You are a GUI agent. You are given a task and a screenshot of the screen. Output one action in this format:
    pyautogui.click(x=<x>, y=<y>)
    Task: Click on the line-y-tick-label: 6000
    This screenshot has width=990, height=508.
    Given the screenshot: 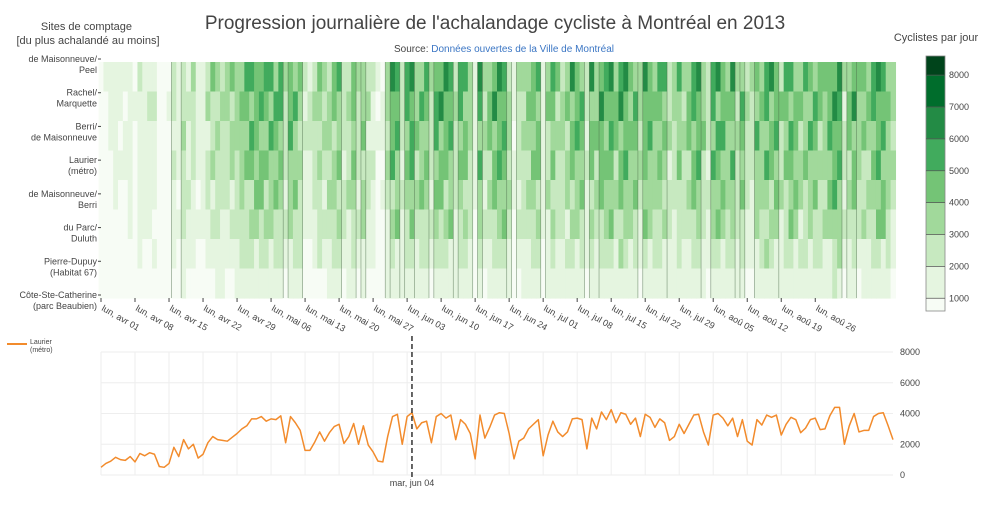 What is the action you would take?
    pyautogui.click(x=910, y=383)
    